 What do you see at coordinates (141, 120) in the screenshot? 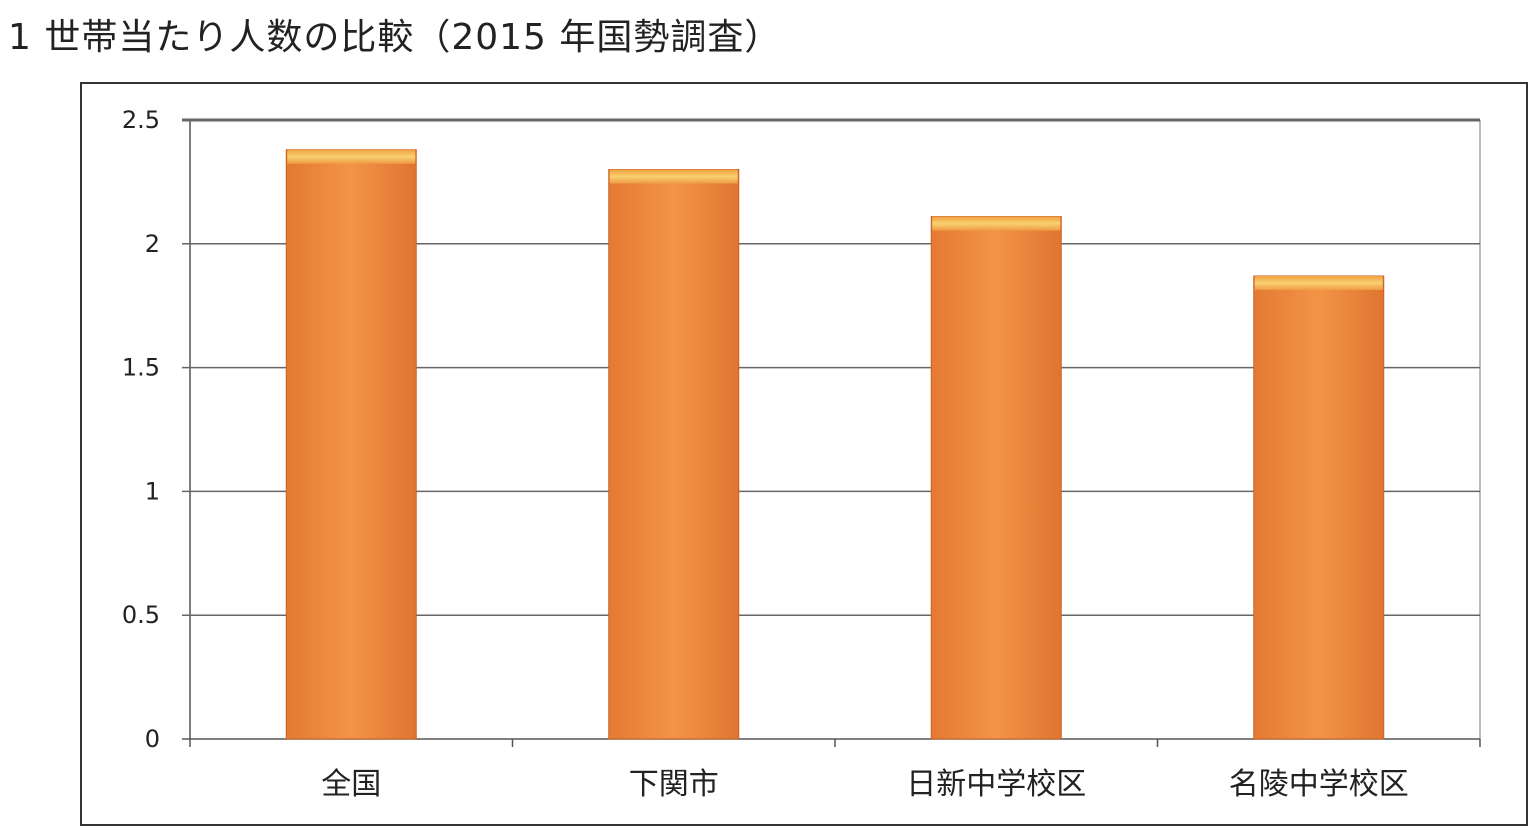
I see `y-tick-label: 2.5` at bounding box center [141, 120].